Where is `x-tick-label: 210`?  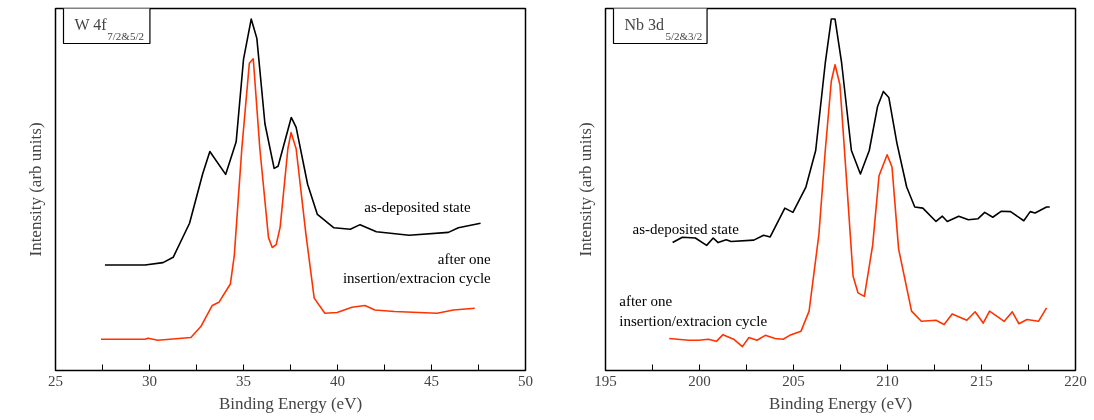
x-tick-label: 210 is located at coordinates (887, 380).